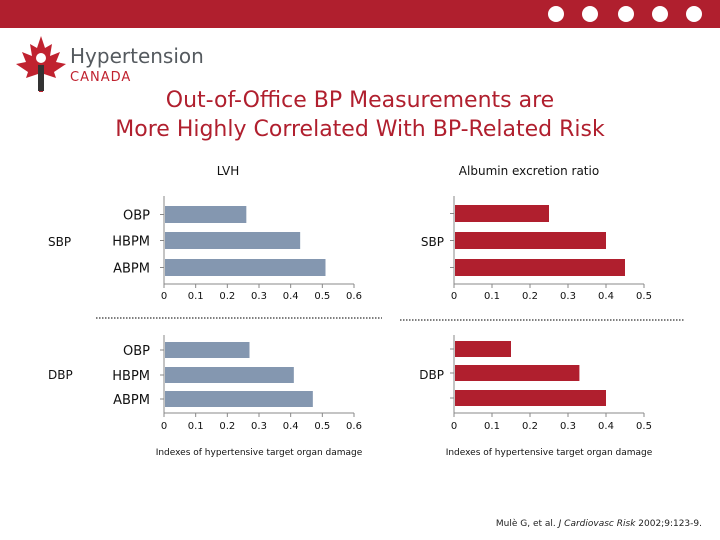  Describe the element at coordinates (670, 524) in the screenshot. I see `citation-ref: 2002;9:123-9.` at that location.